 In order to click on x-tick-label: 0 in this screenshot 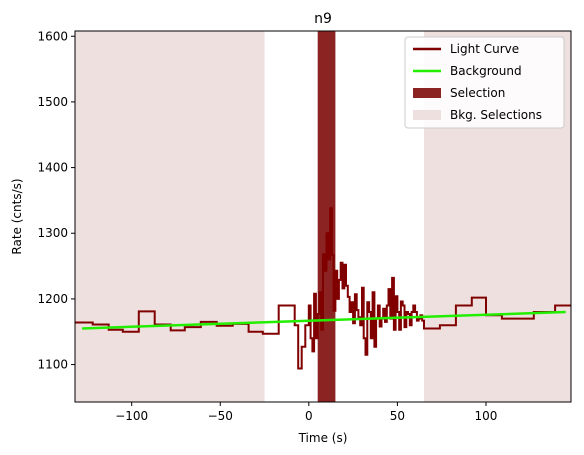, I will do `click(309, 416)`.